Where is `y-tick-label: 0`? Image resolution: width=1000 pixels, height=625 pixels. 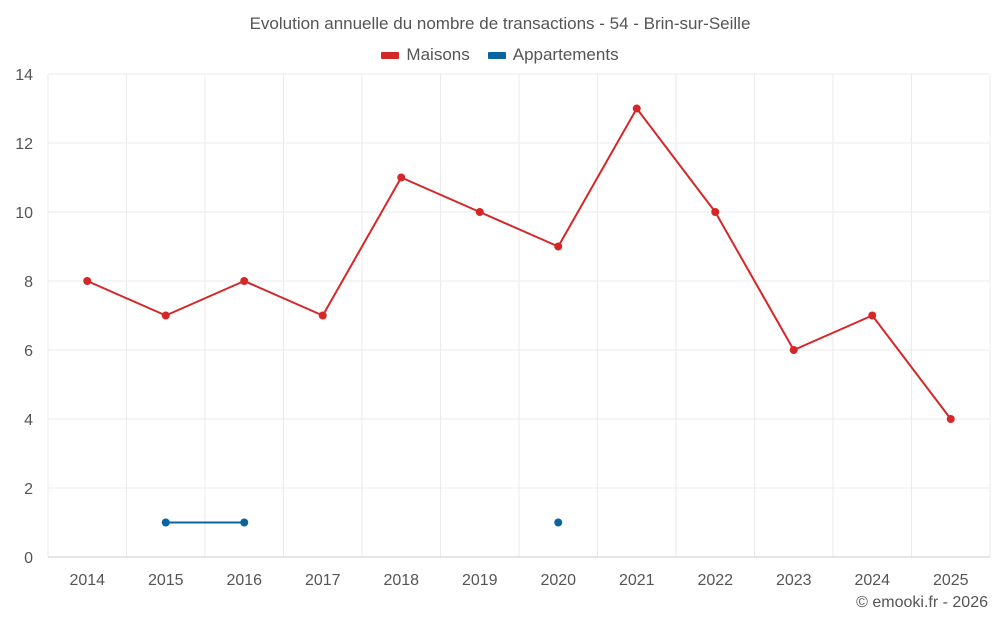 y-tick-label: 0 is located at coordinates (28, 558).